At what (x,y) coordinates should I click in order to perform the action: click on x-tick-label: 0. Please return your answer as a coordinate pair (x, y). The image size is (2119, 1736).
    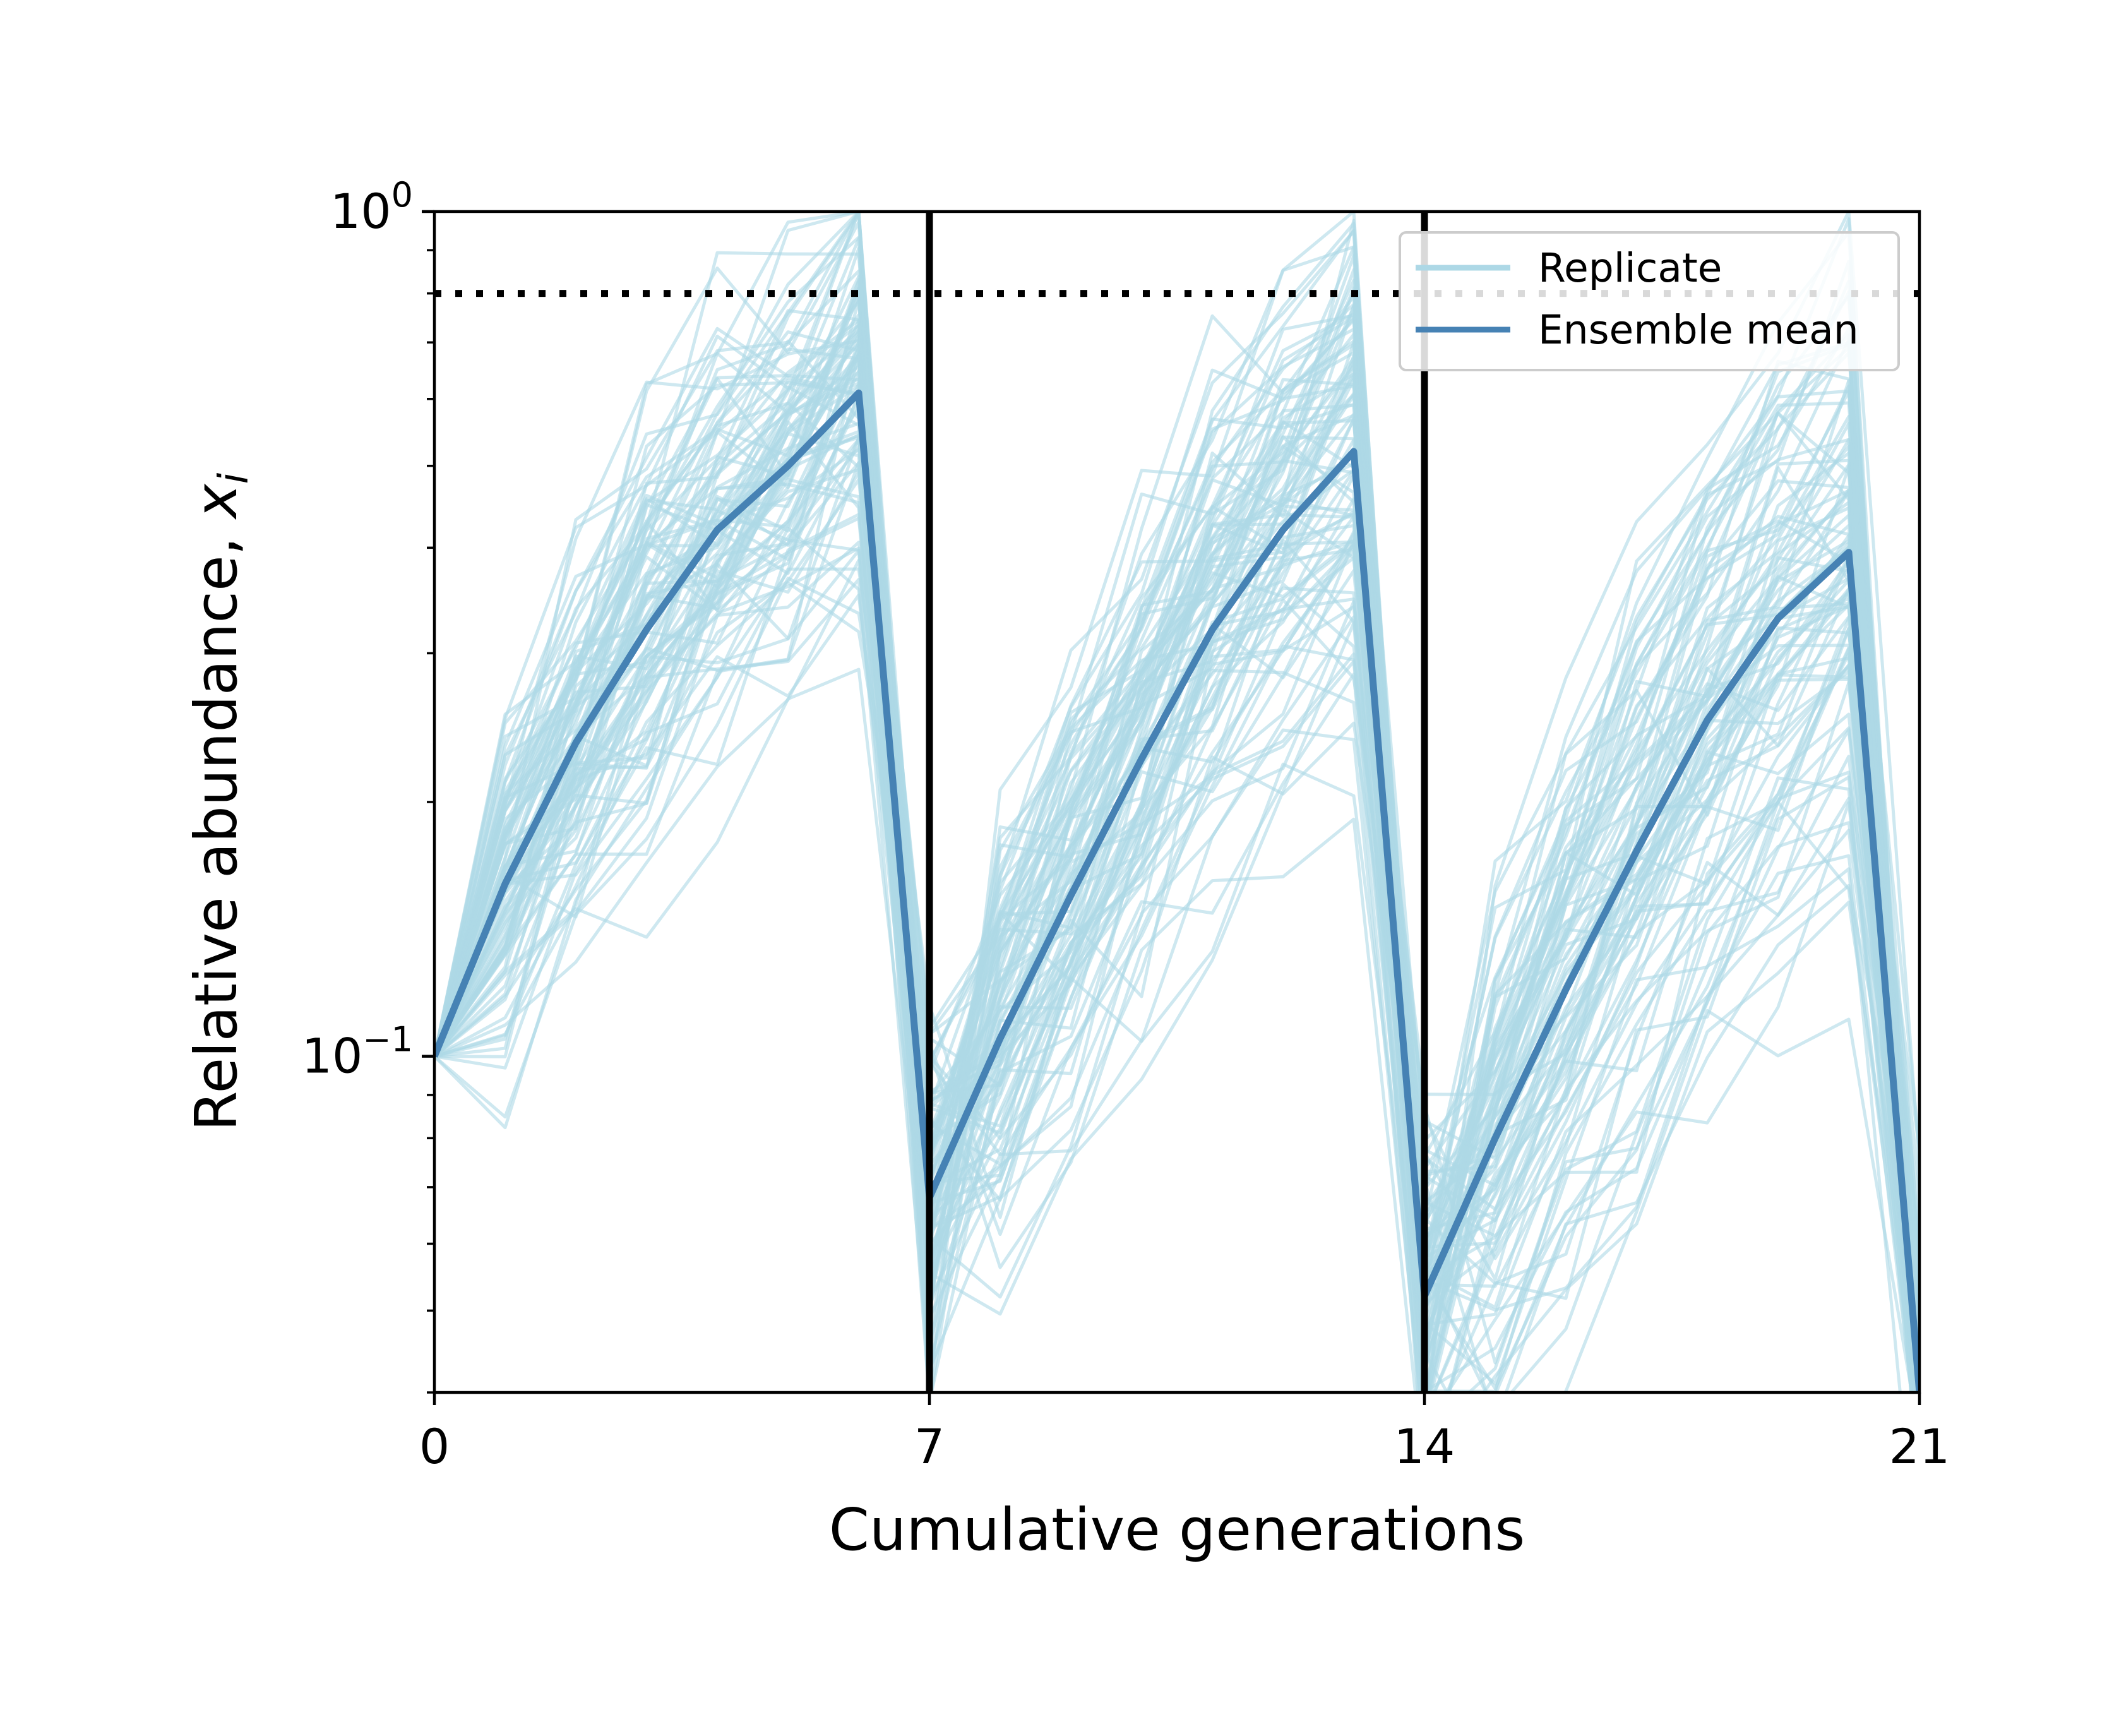
    Looking at the image, I should click on (434, 1446).